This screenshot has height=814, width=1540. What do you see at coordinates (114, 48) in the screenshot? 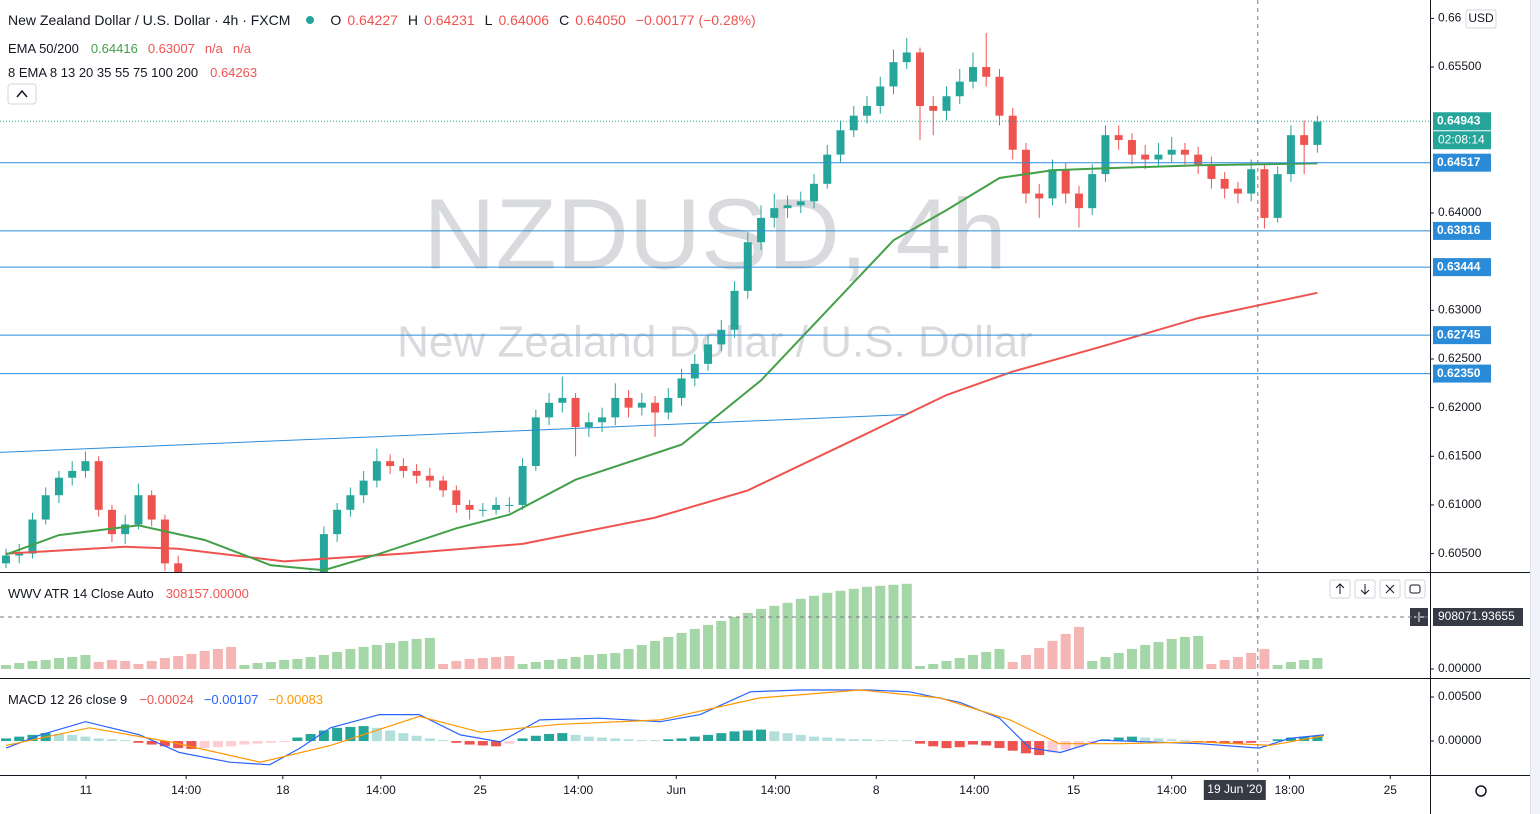
I see `legend-value: 0.64416` at bounding box center [114, 48].